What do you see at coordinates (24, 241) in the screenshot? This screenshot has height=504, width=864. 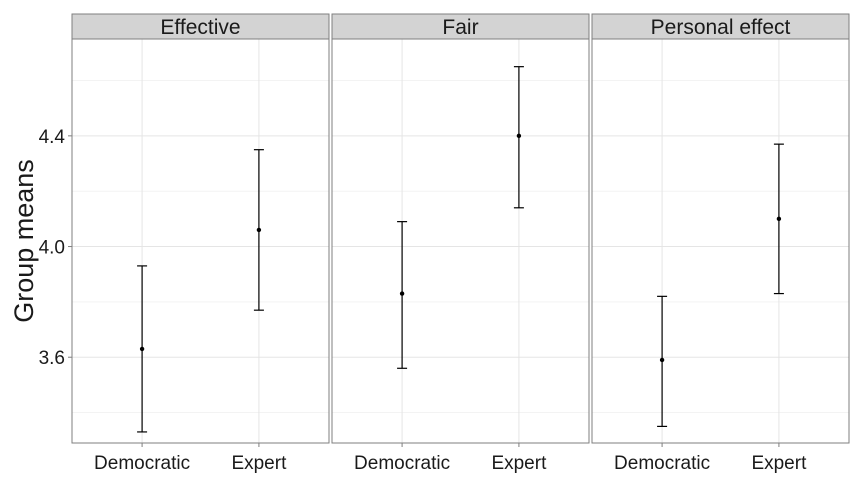 I see `y-axis-title: Group means` at bounding box center [24, 241].